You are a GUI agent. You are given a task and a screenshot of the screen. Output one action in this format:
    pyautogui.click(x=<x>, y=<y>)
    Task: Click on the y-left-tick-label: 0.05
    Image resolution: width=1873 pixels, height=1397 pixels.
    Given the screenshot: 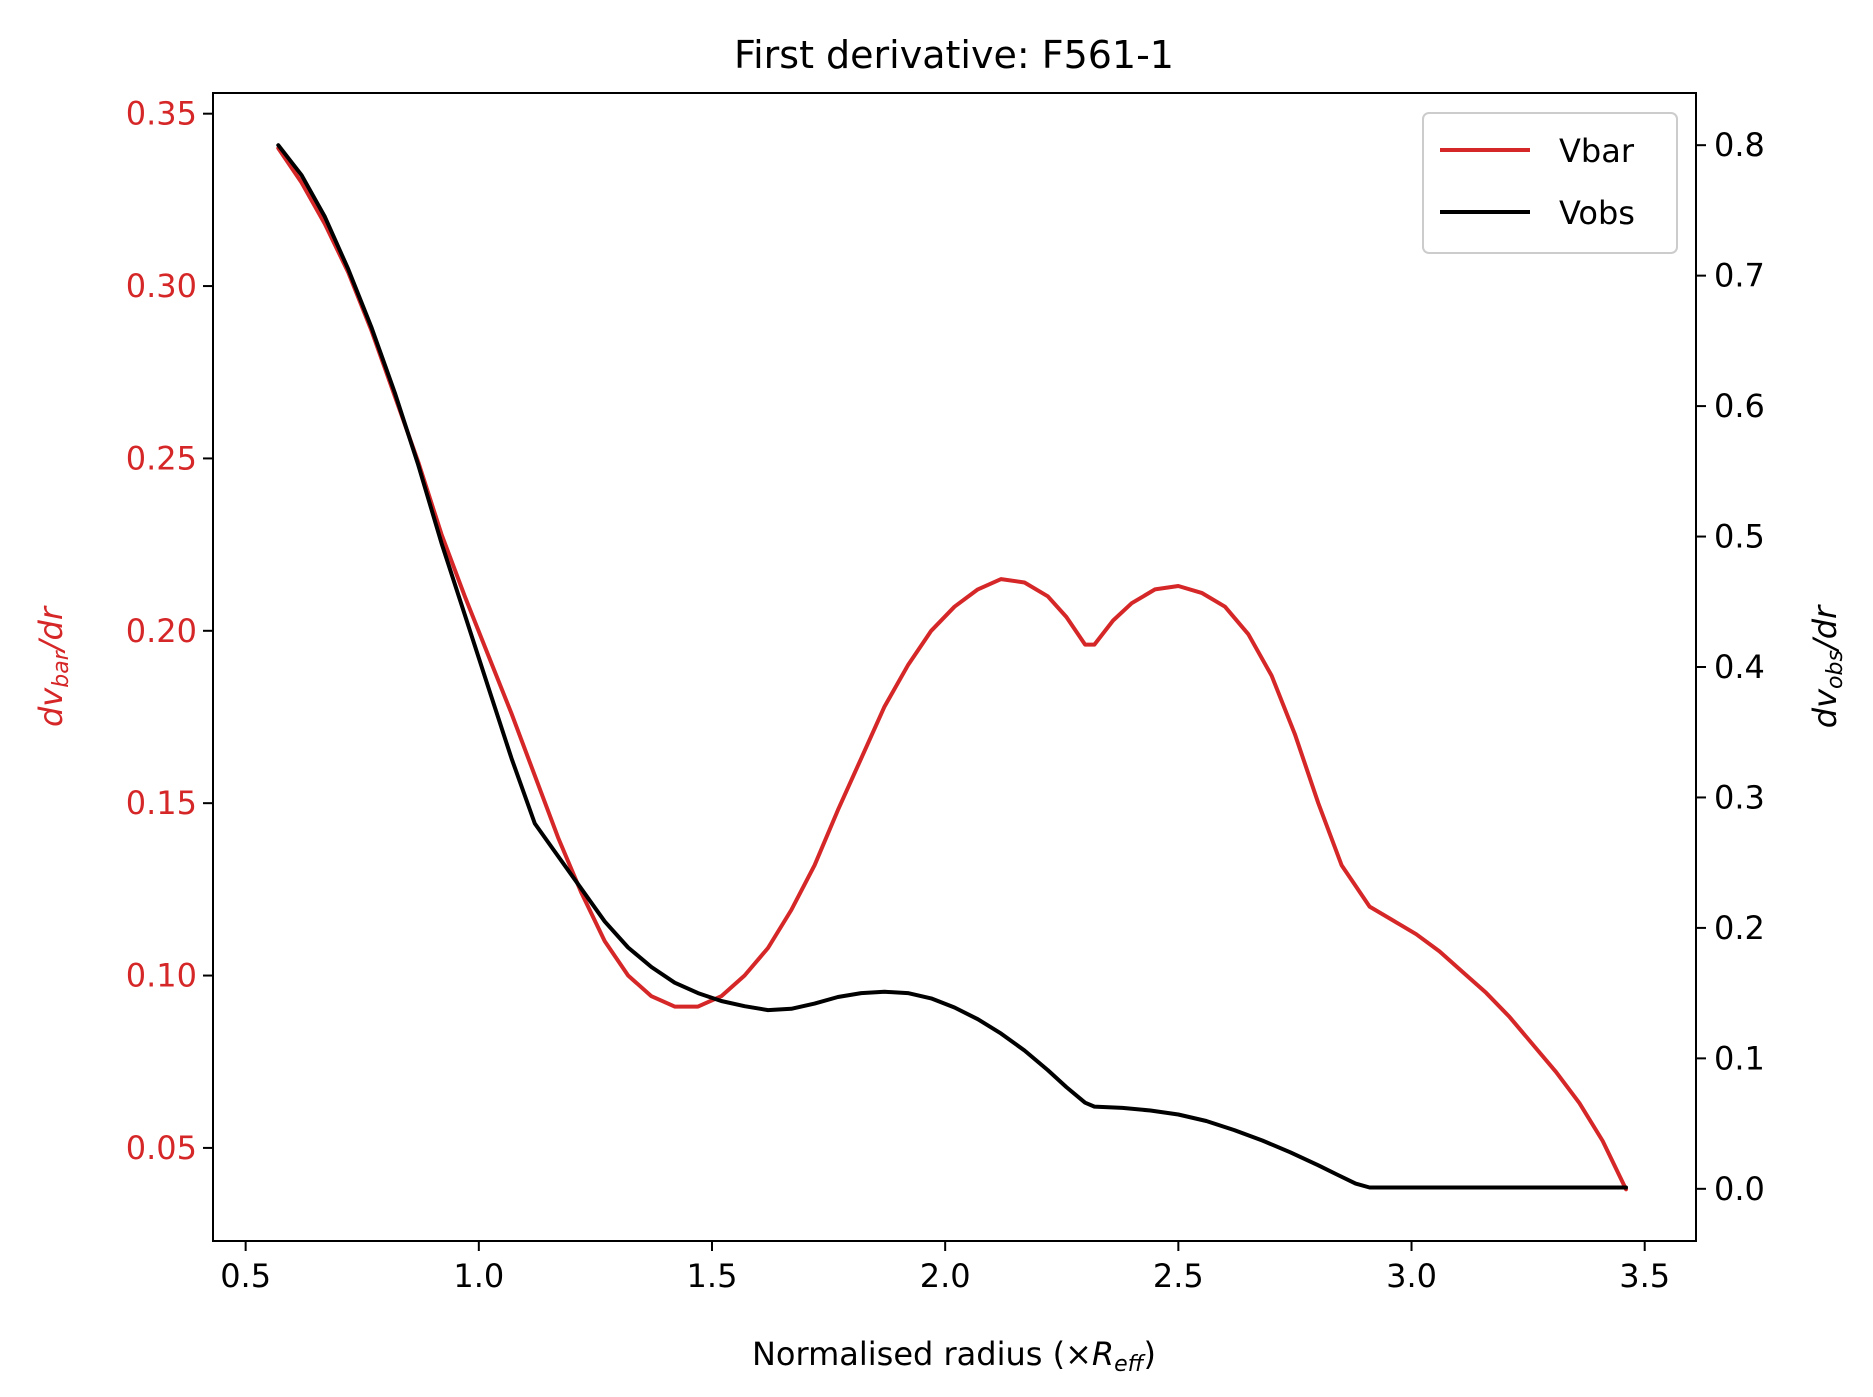 What is the action you would take?
    pyautogui.click(x=161, y=1148)
    